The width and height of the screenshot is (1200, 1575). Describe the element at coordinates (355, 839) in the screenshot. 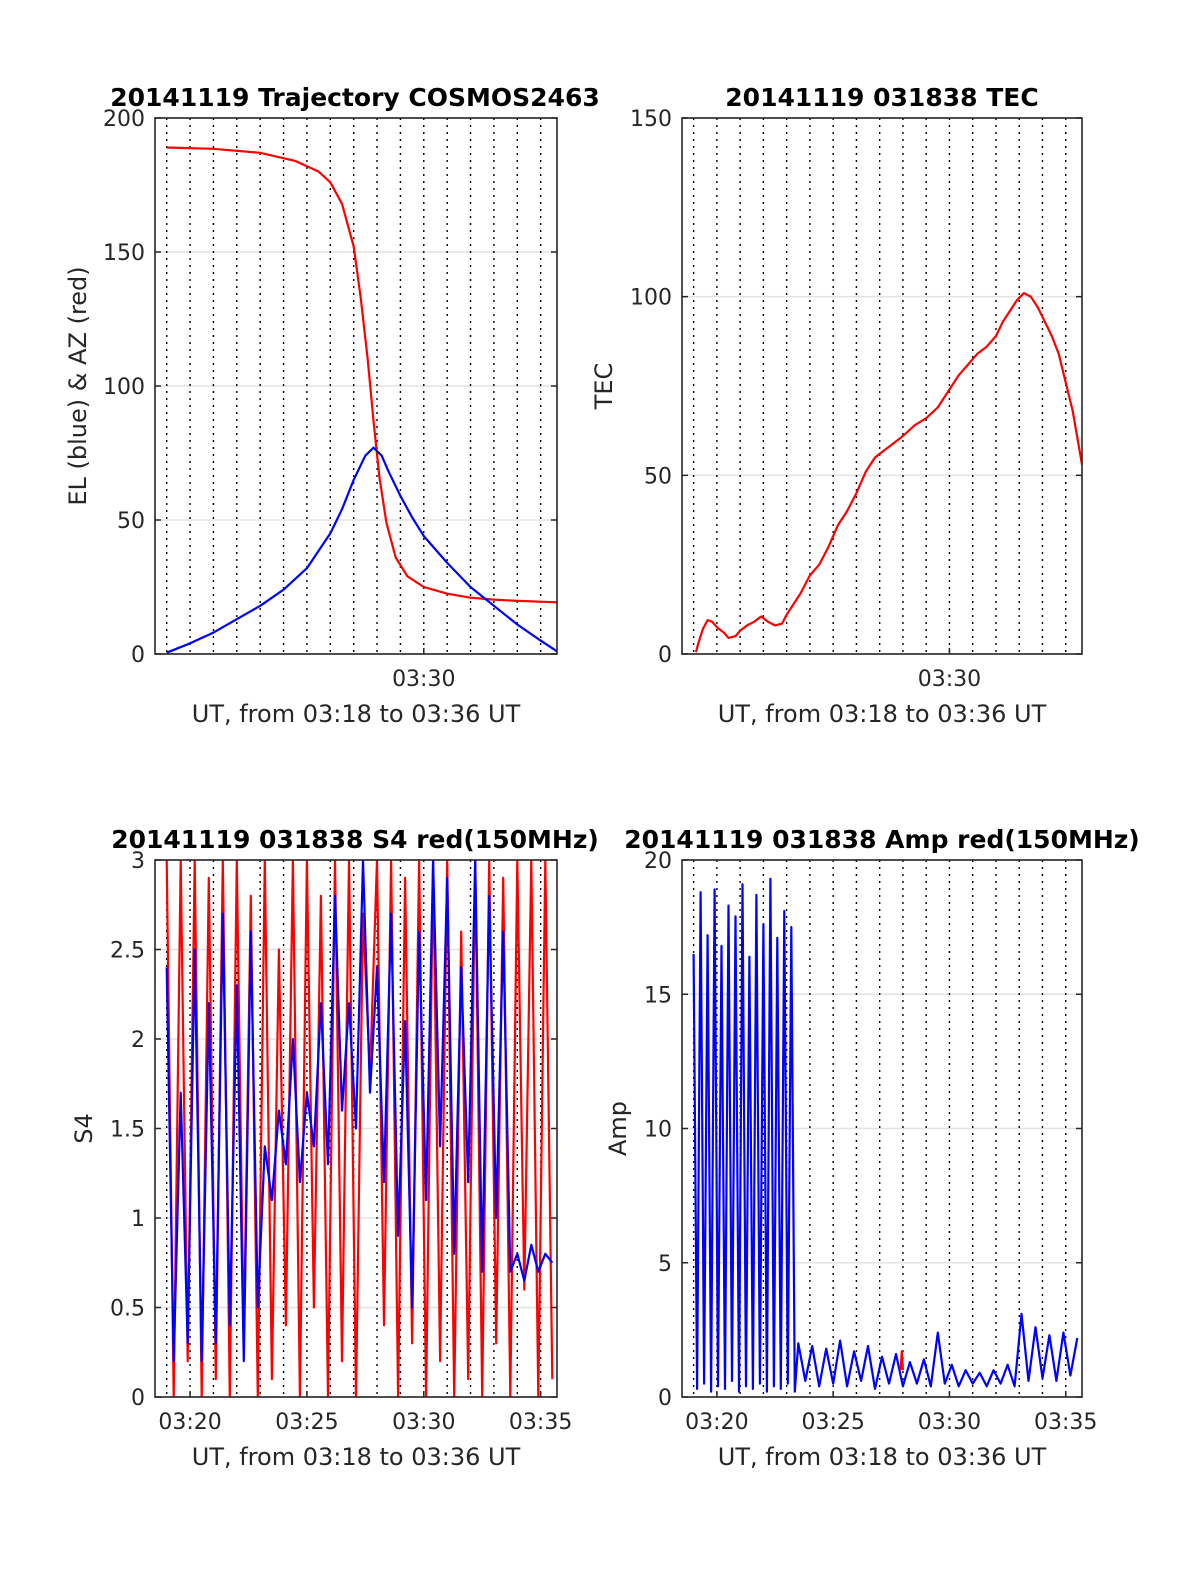

I see `chart-title: 20141119 031838 S4 red(150MHz)` at that location.